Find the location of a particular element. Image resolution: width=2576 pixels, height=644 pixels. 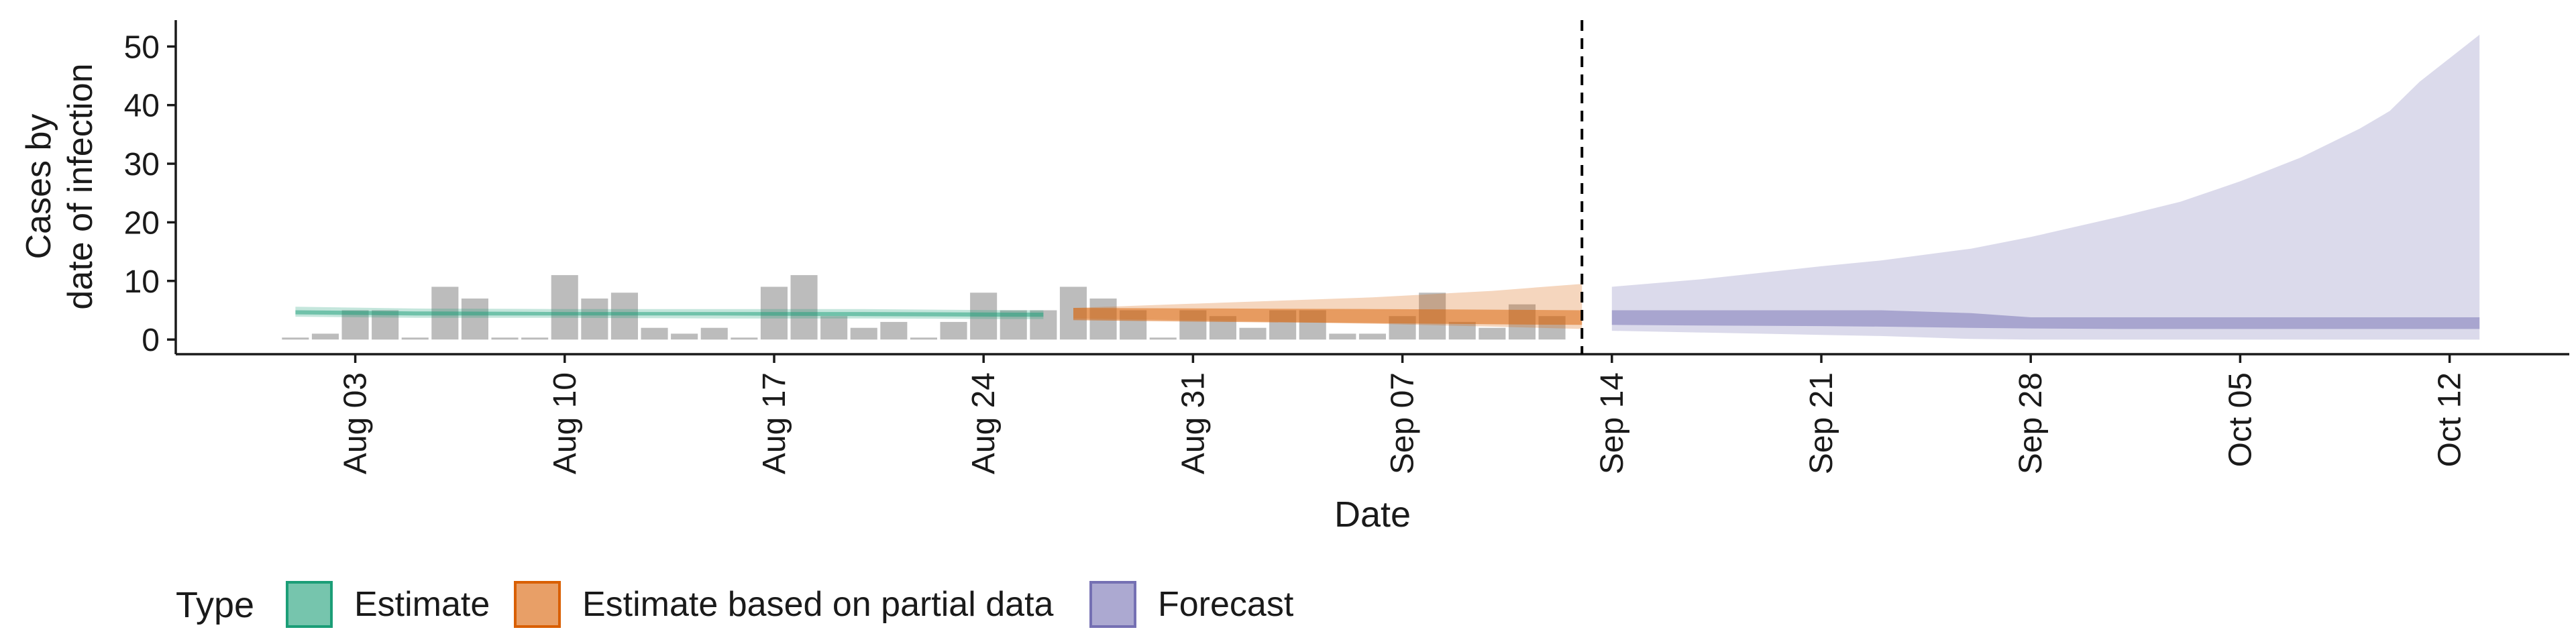

x-axis-title: Date is located at coordinates (1372, 514).